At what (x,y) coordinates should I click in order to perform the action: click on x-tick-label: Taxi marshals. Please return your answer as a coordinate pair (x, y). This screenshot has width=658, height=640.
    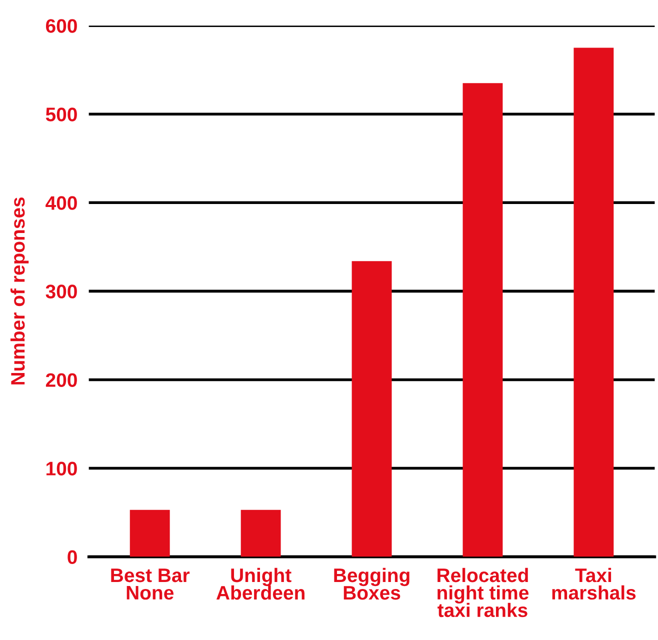
    Looking at the image, I should click on (594, 584).